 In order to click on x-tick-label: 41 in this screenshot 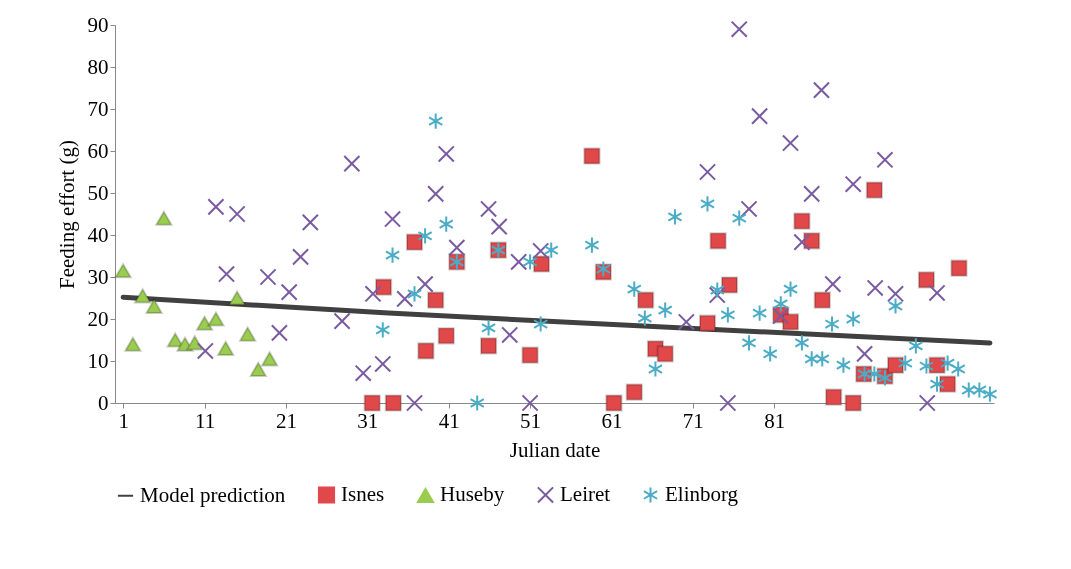, I will do `click(449, 420)`.